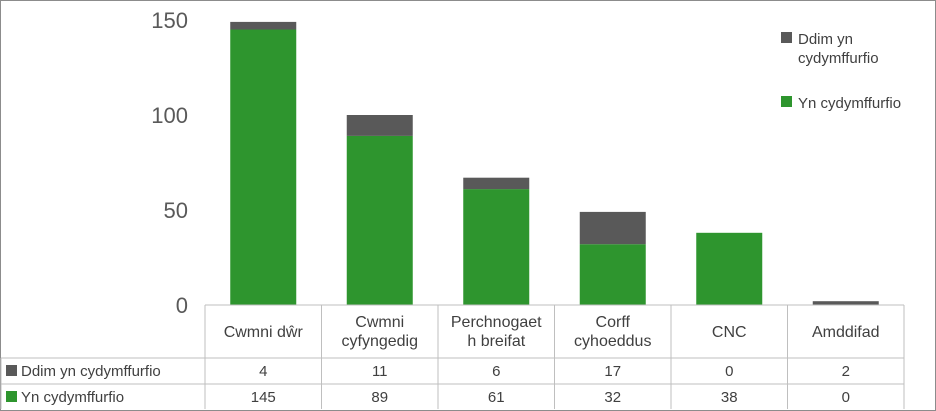 This screenshot has height=411, width=936. Describe the element at coordinates (380, 371) in the screenshot. I see `table-cell-value: 11` at that location.